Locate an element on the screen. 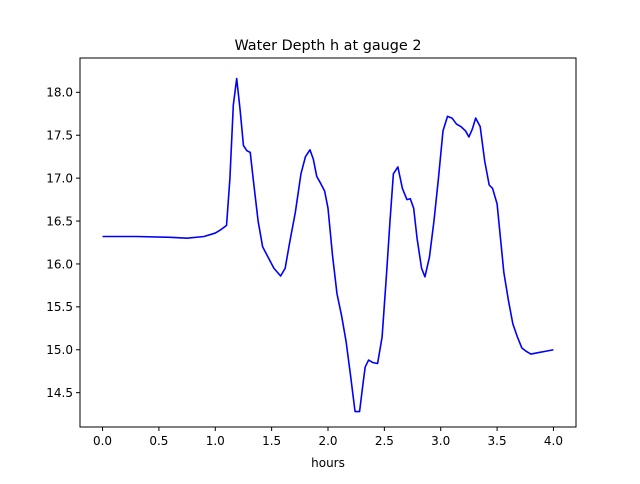 Image resolution: width=640 pixels, height=484 pixels. y-tick-label: 17.0 is located at coordinates (59, 178).